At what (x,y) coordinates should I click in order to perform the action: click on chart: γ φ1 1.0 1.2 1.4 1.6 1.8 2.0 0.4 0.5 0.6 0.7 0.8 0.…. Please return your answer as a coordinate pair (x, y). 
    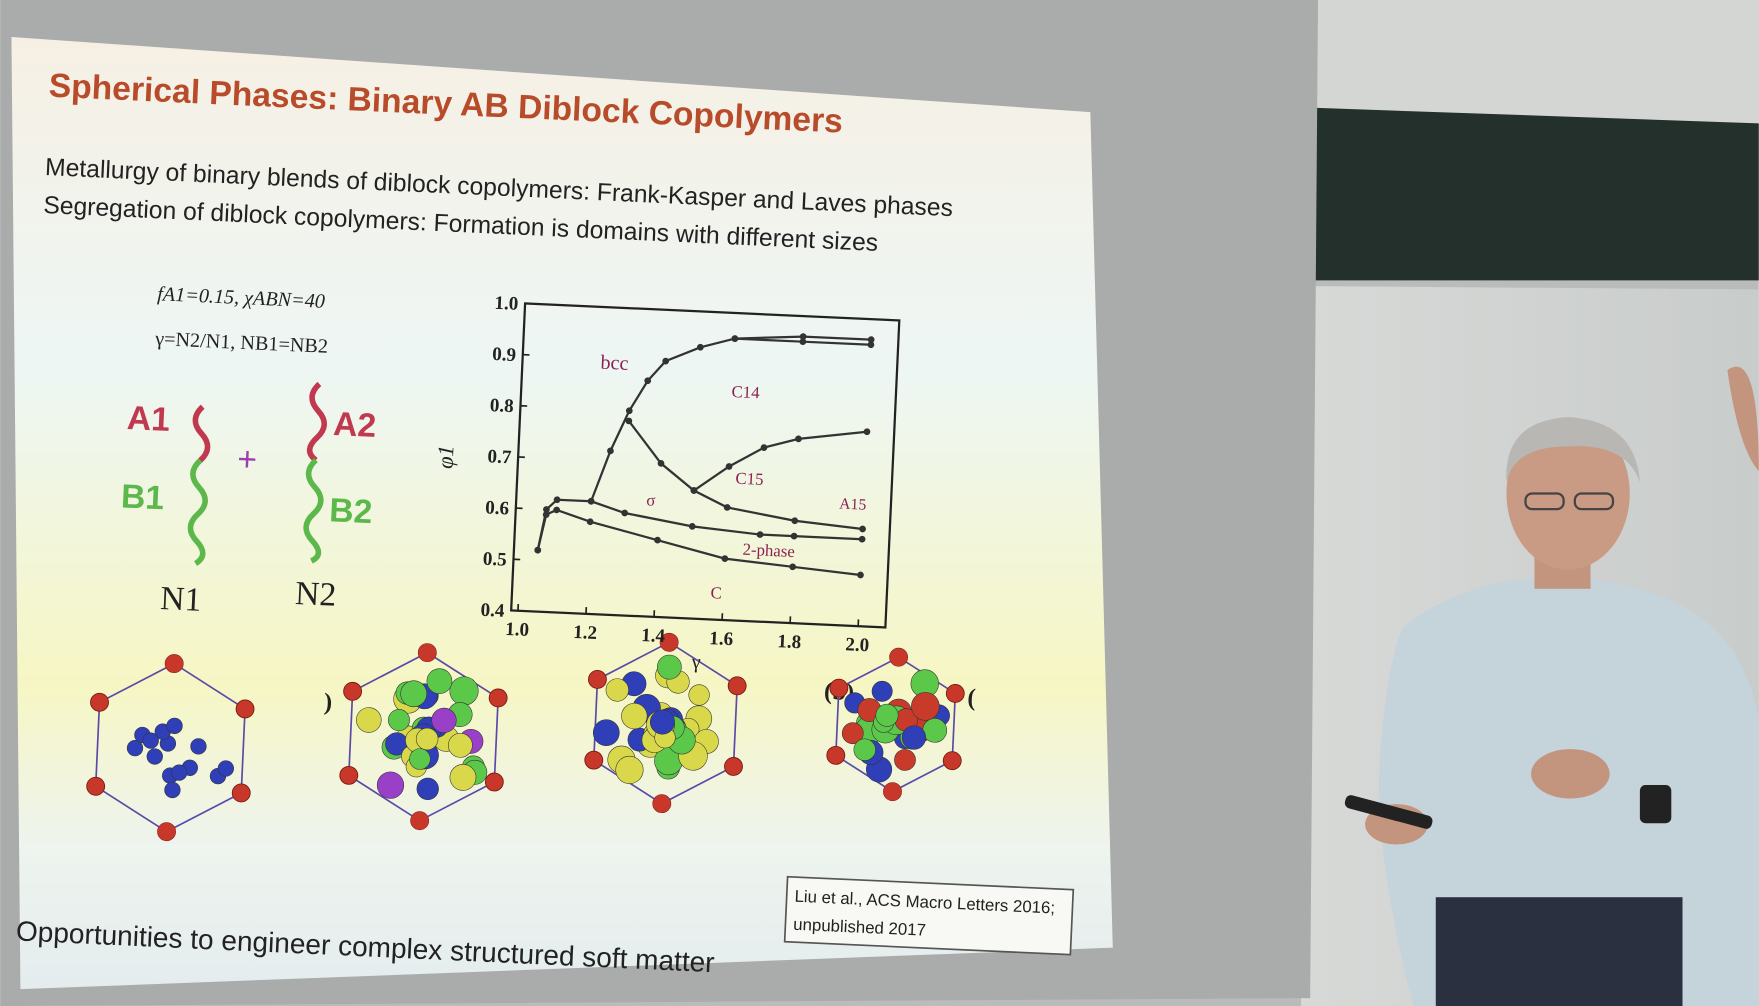
    Looking at the image, I should click on (666, 483).